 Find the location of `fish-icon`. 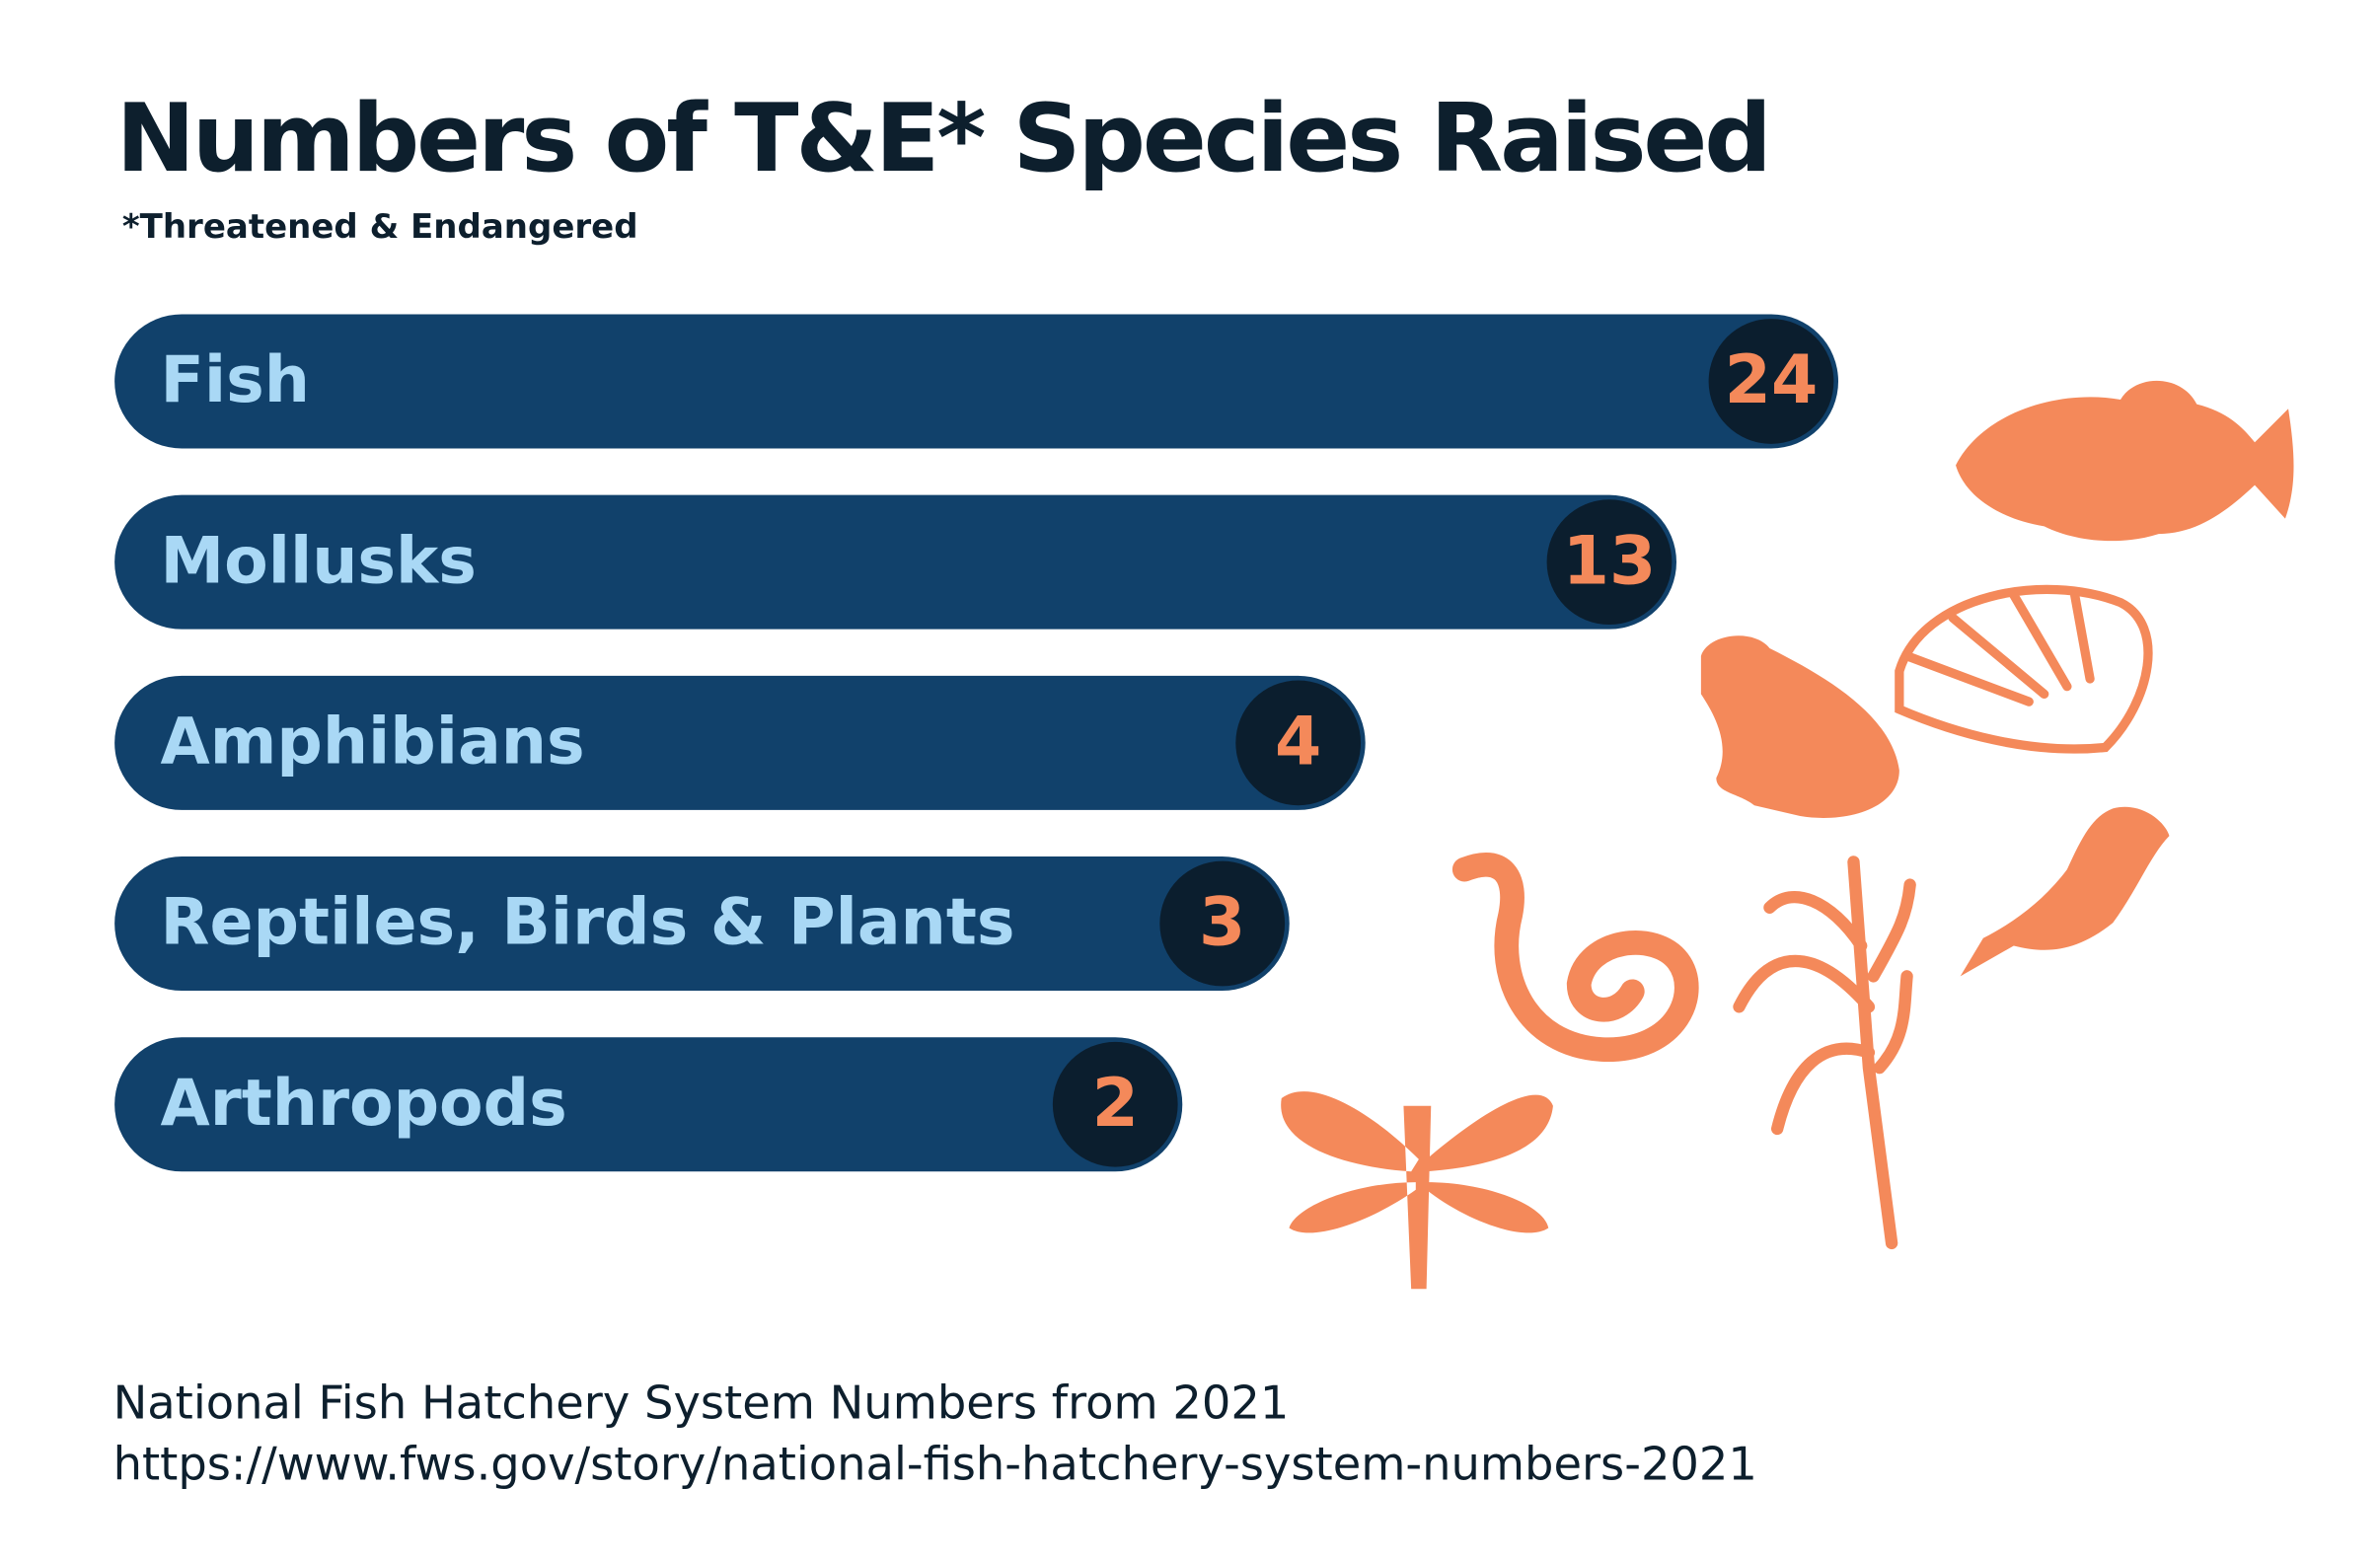

fish-icon is located at coordinates (2125, 461).